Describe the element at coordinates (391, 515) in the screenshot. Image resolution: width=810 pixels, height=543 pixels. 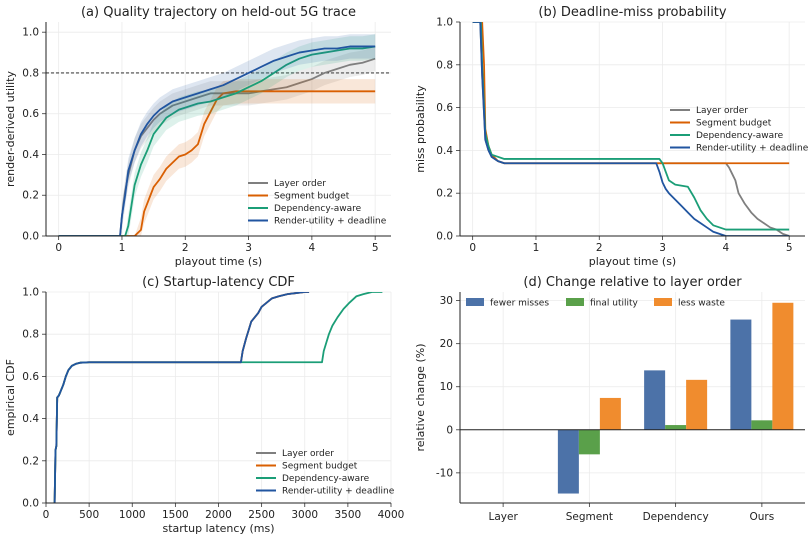
I see `x-tick-label: 4000` at that location.